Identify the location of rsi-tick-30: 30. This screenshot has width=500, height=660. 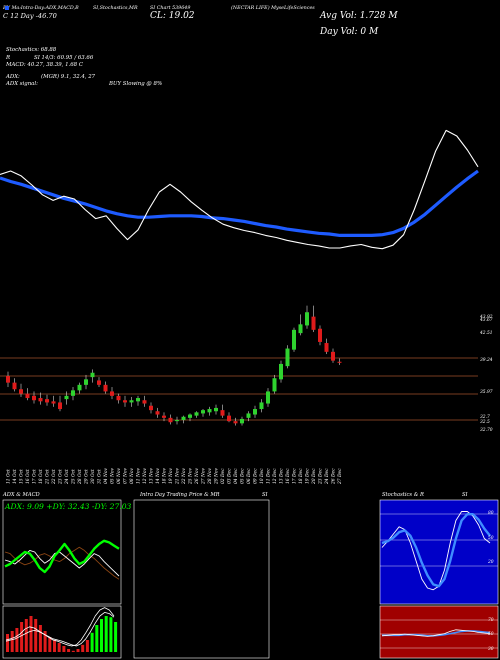
(491, 649).